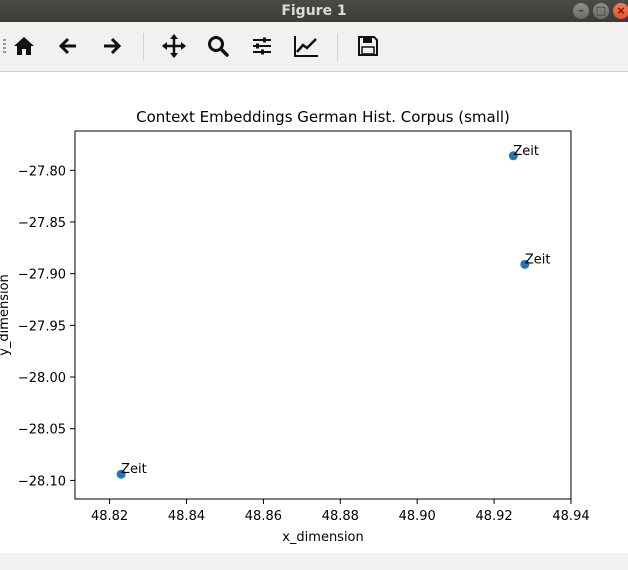  What do you see at coordinates (314, 561) in the screenshot?
I see `status-bar` at bounding box center [314, 561].